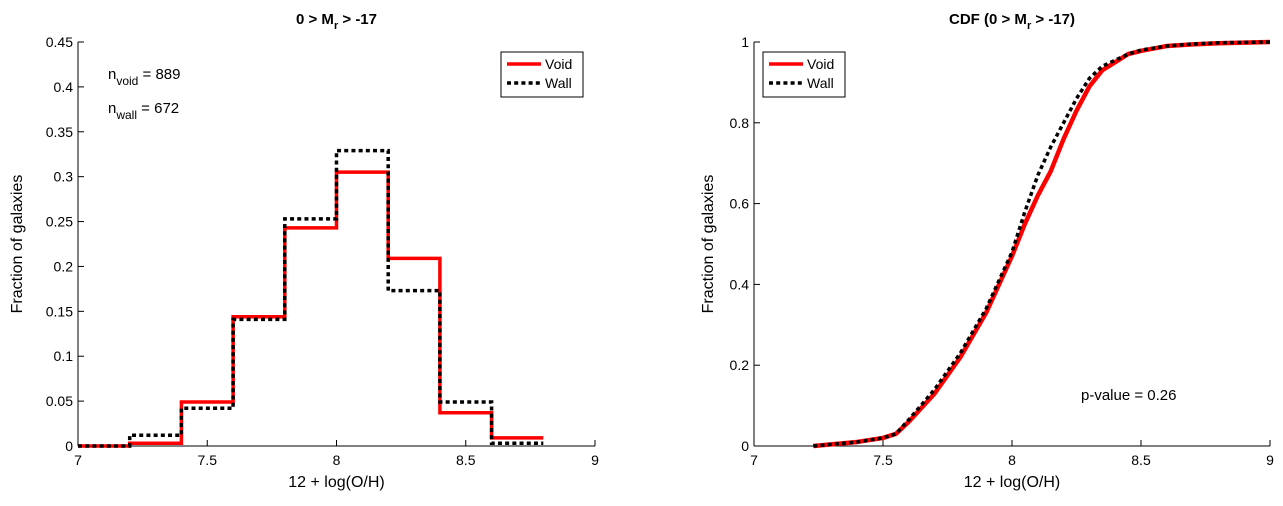  Describe the element at coordinates (804, 74) in the screenshot. I see `cdf-legend-box` at that location.